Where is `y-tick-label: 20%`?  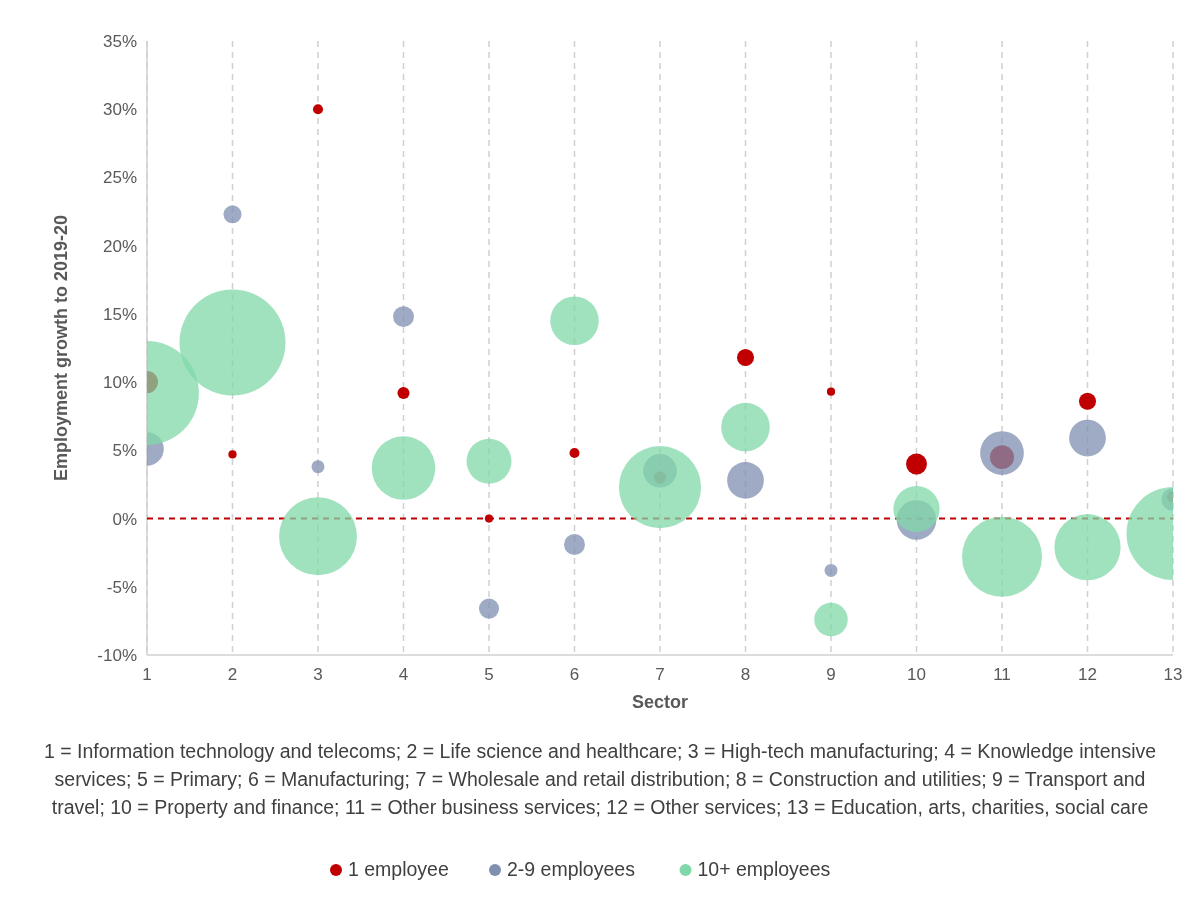 y-tick-label: 20% is located at coordinates (119, 246).